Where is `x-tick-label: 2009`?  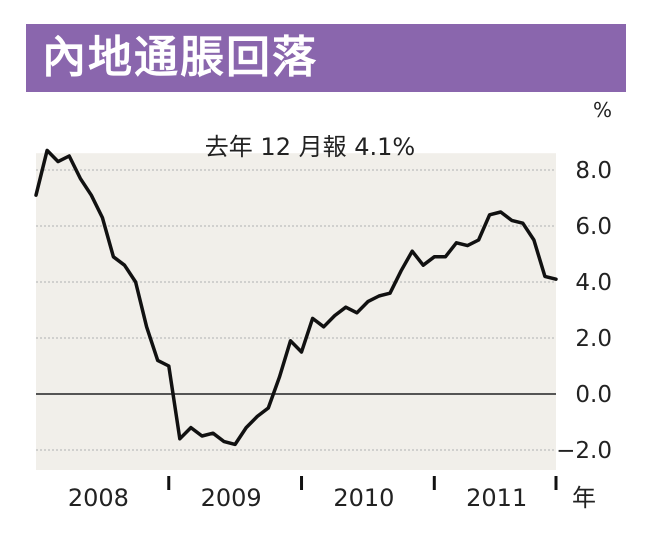 x-tick-label: 2009 is located at coordinates (231, 498).